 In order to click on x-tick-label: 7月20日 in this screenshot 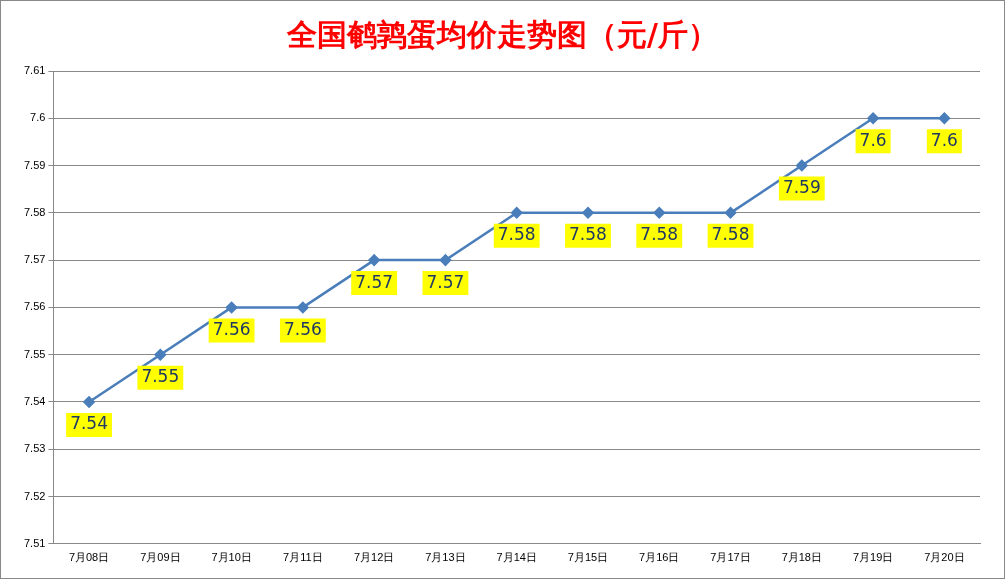, I will do `click(944, 557)`.